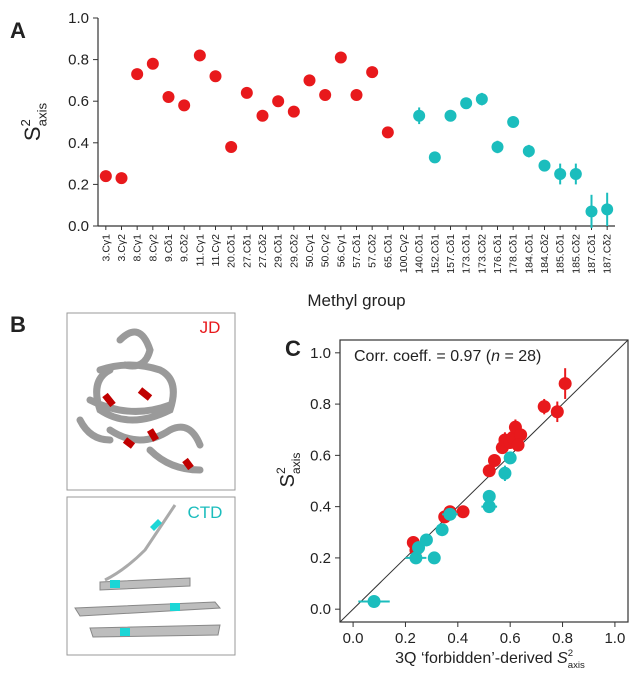  I want to click on x-tick-label: 11.Cγ1, so click(200, 250).